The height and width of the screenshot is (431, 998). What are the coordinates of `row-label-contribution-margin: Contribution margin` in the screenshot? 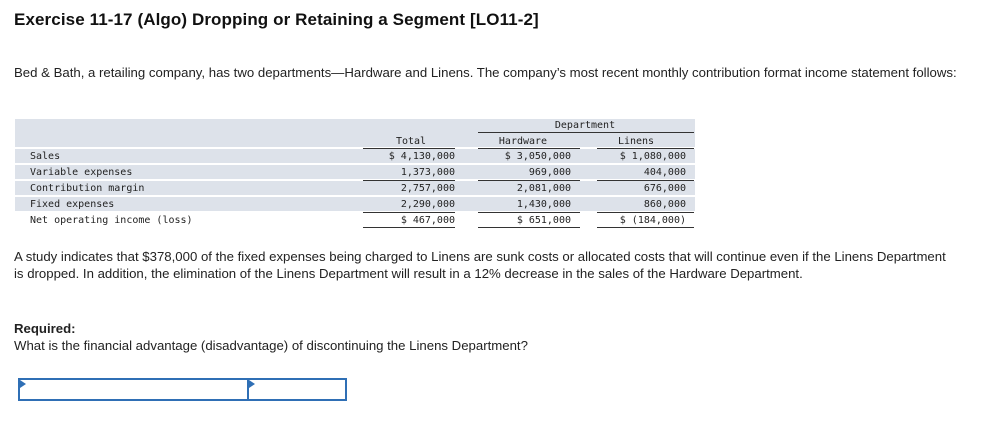 It's located at (87, 188).